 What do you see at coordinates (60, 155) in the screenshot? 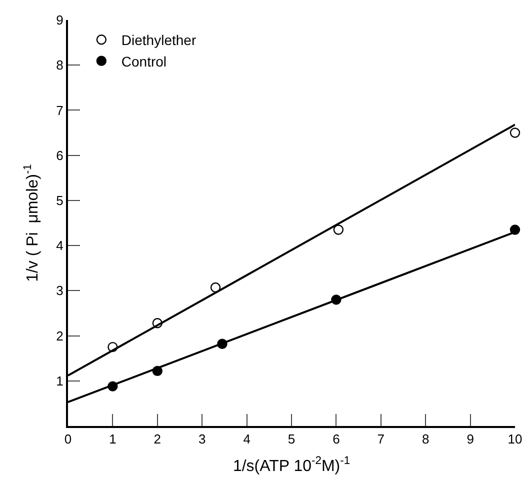
I see `y-tick-label: 6` at bounding box center [60, 155].